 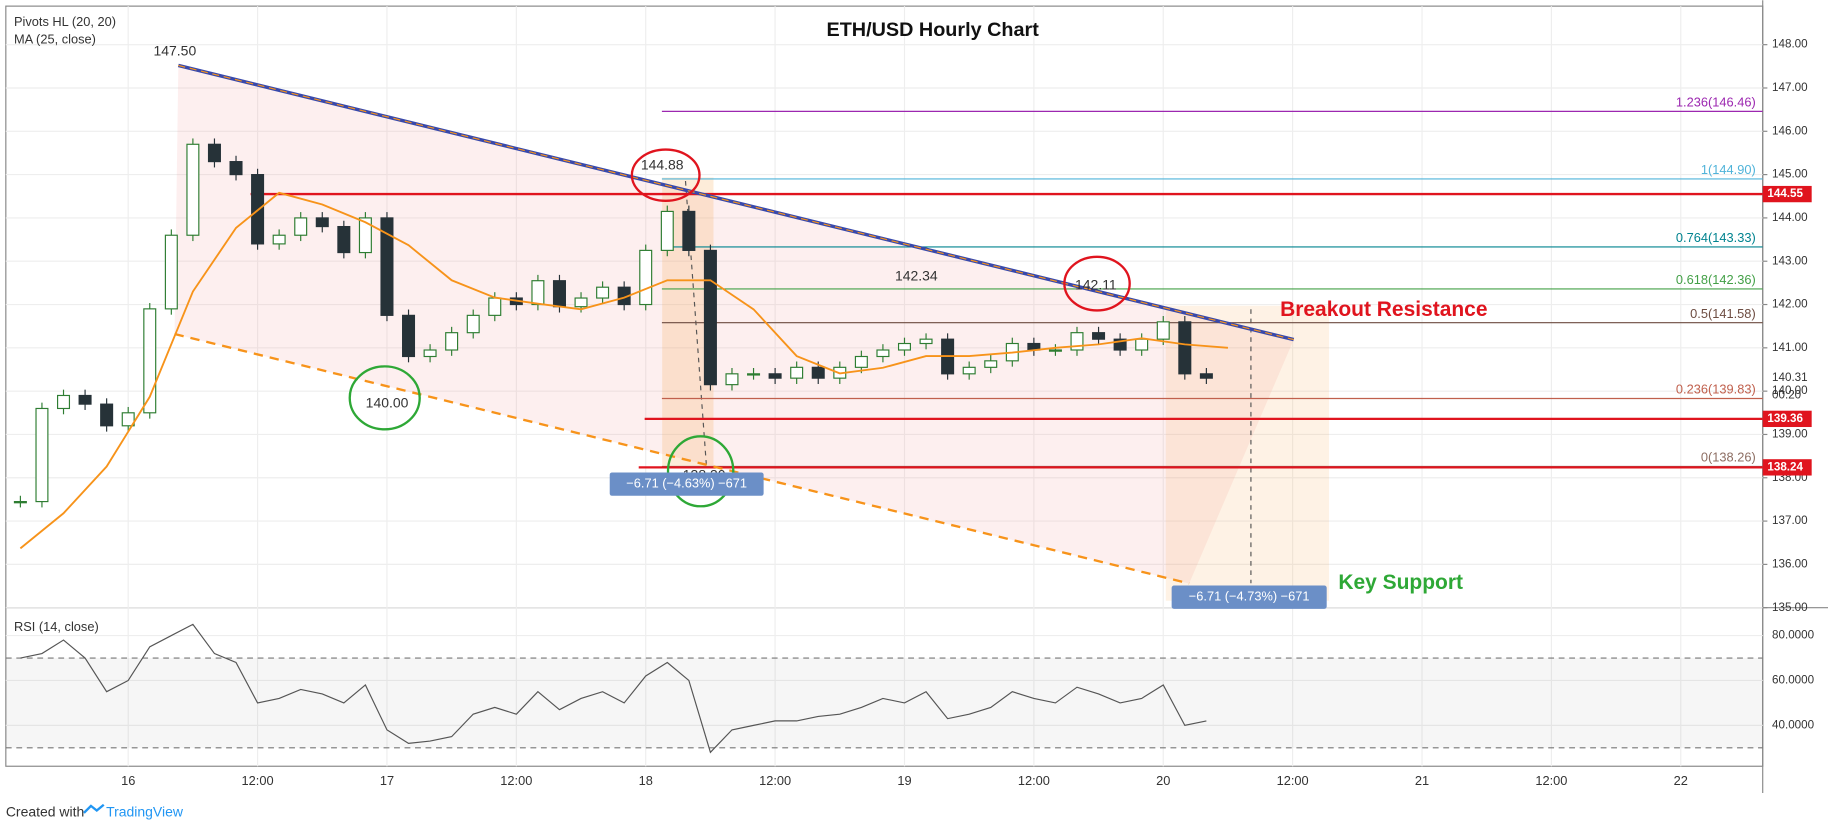 I want to click on fib-label: 0.236(139.83), so click(x=1716, y=389).